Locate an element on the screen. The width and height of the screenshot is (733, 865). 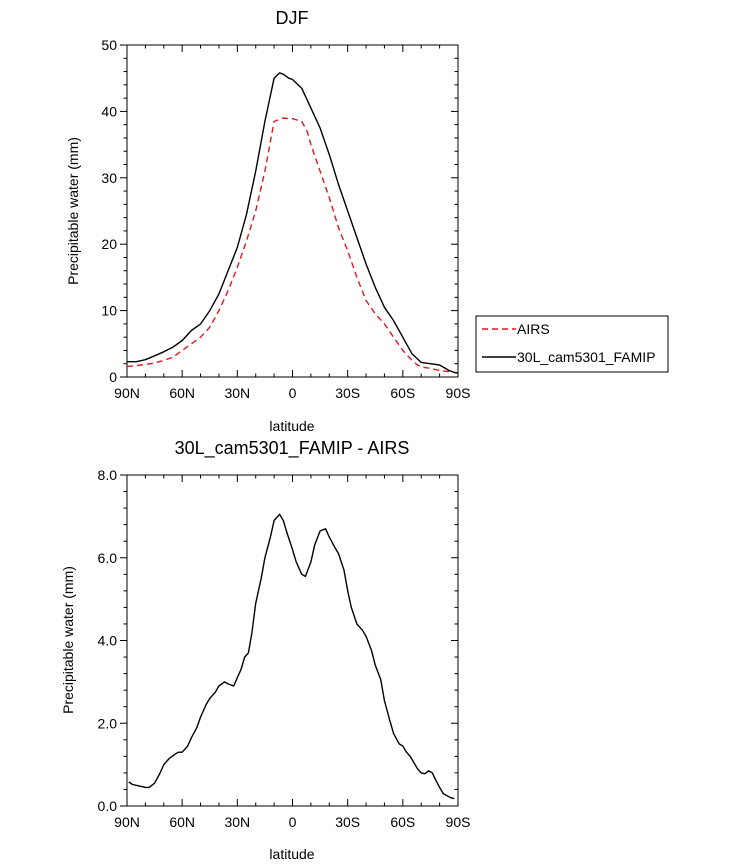
legend-box is located at coordinates (572, 344).